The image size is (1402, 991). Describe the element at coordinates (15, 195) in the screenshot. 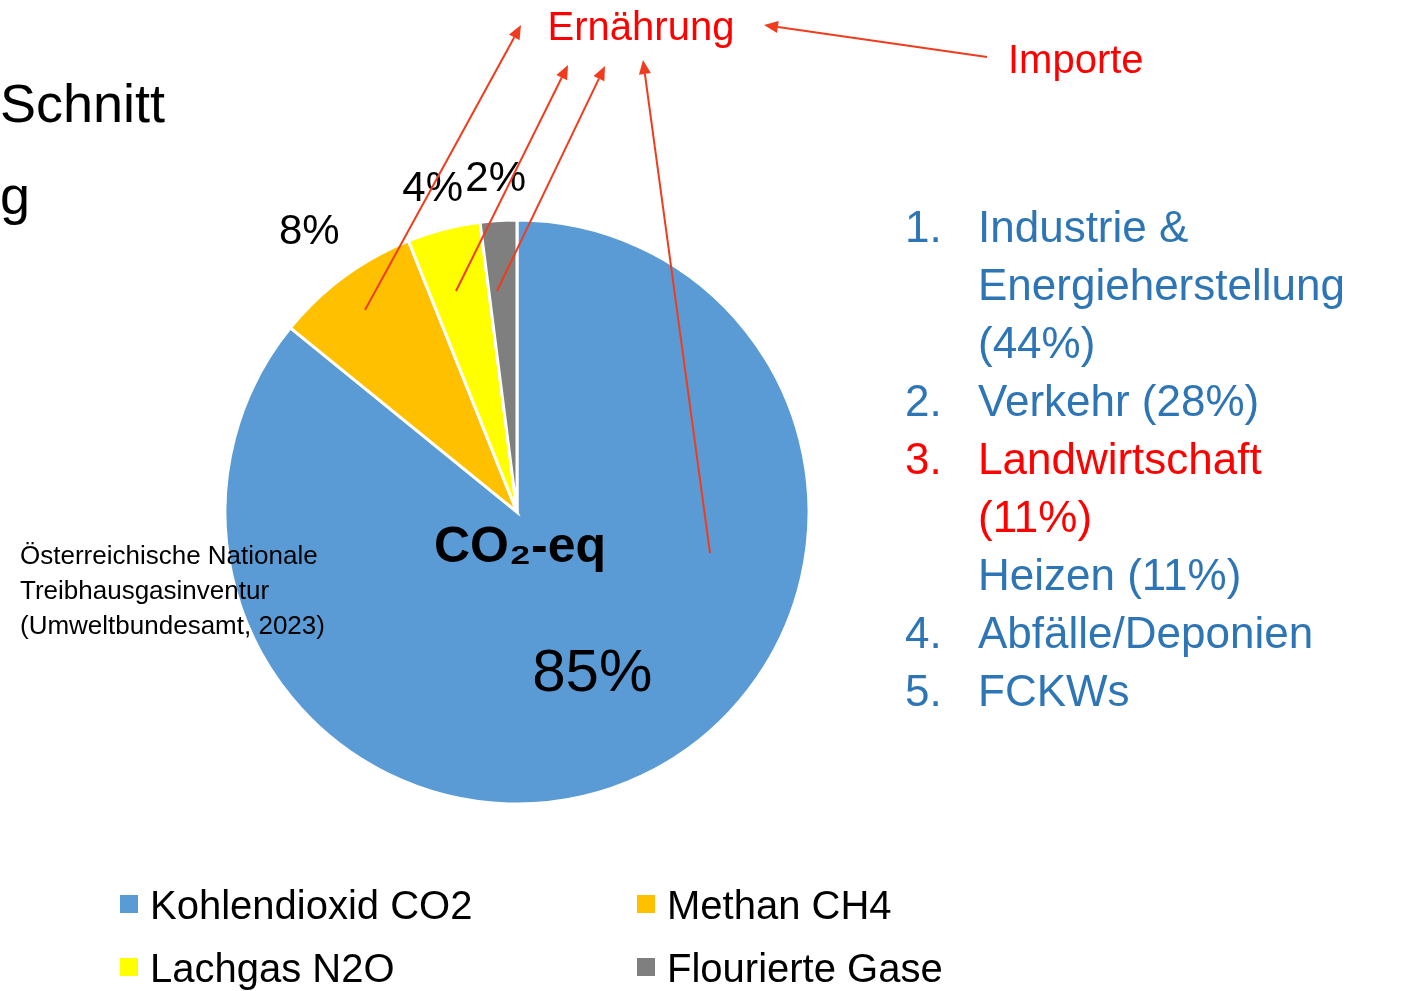

I see `text: g` at that location.